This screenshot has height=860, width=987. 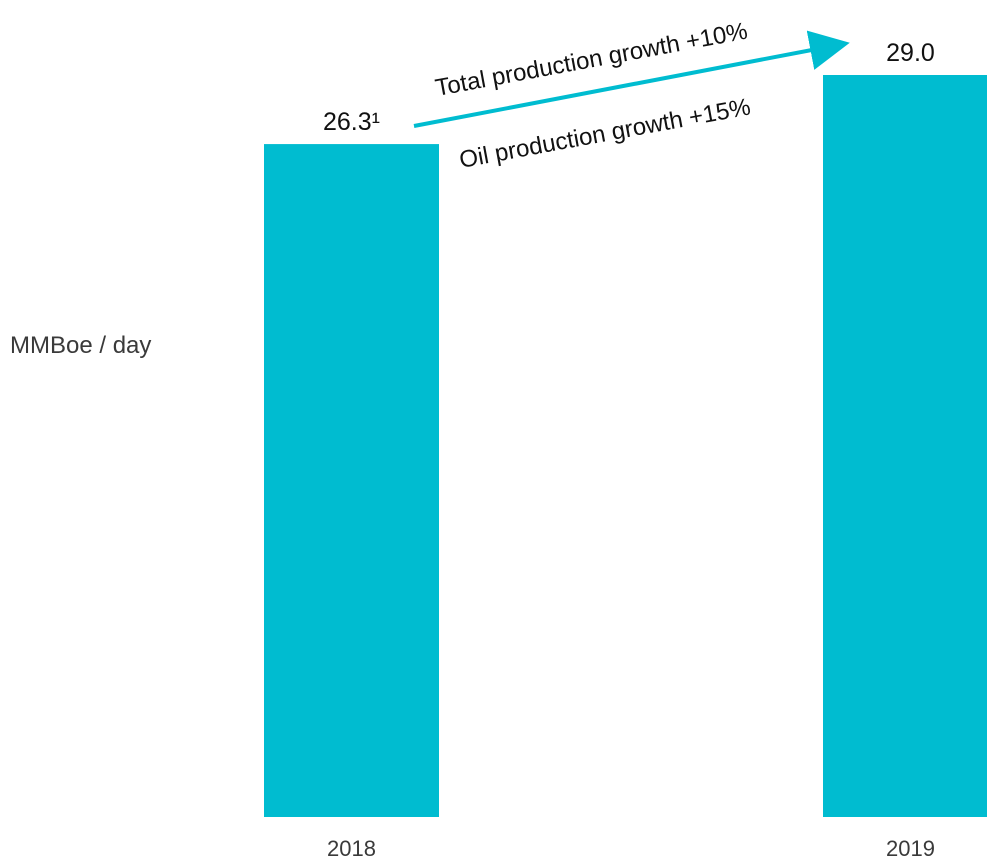 I want to click on bar-2019, so click(x=905, y=446).